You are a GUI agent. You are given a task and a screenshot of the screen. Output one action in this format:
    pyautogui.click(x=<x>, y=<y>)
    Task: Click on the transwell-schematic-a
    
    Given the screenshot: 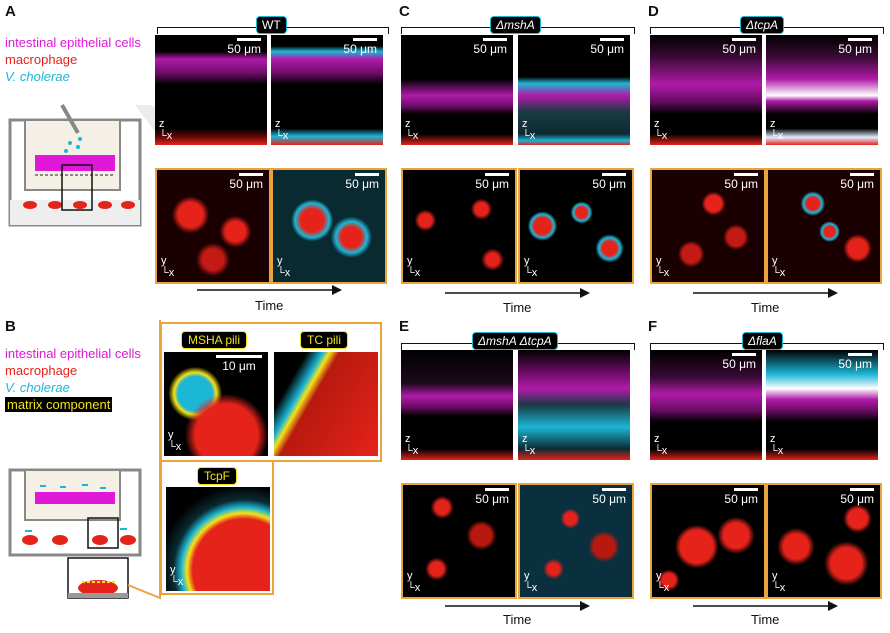 What is the action you would take?
    pyautogui.click(x=84, y=165)
    